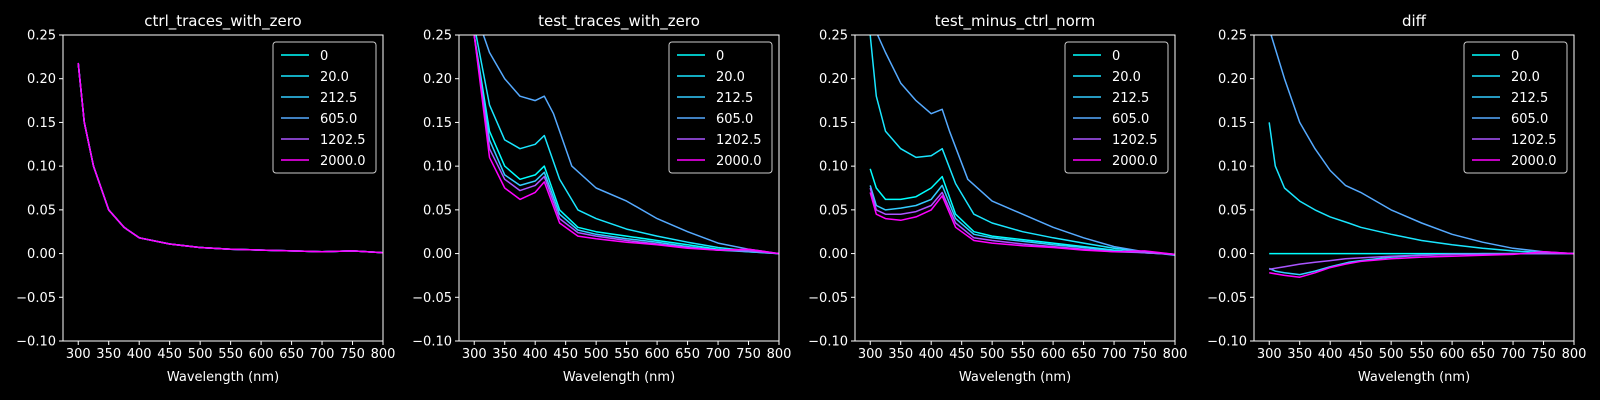 This screenshot has height=400, width=1600. I want to click on y-tick-label: 0.00, so click(437, 254).